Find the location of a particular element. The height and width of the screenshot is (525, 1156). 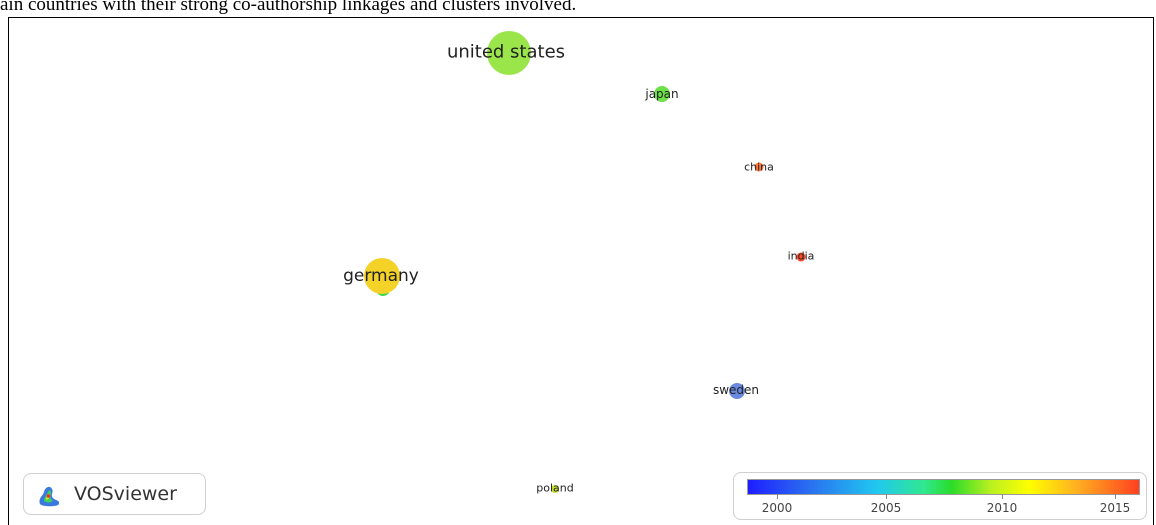

legend-tick-label-2005: 2005 is located at coordinates (886, 508).